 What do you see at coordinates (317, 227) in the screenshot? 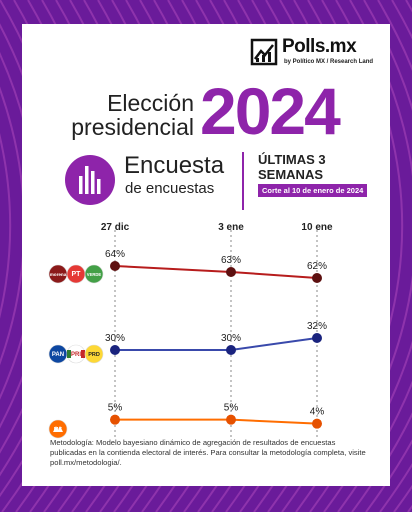
I see `x-category-label: 10 ene` at bounding box center [317, 227].